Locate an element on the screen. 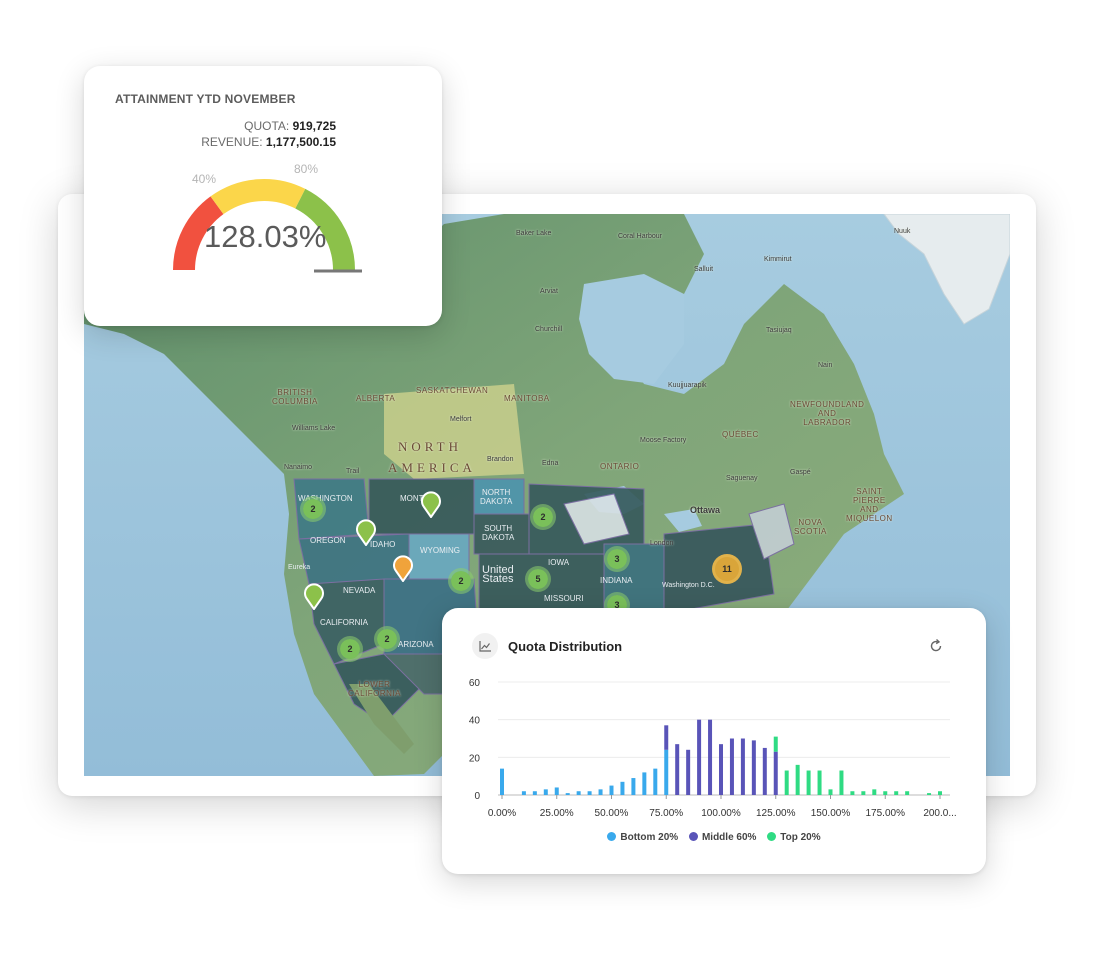 The width and height of the screenshot is (1096, 980). x-tick-label: 75.00% is located at coordinates (666, 813).